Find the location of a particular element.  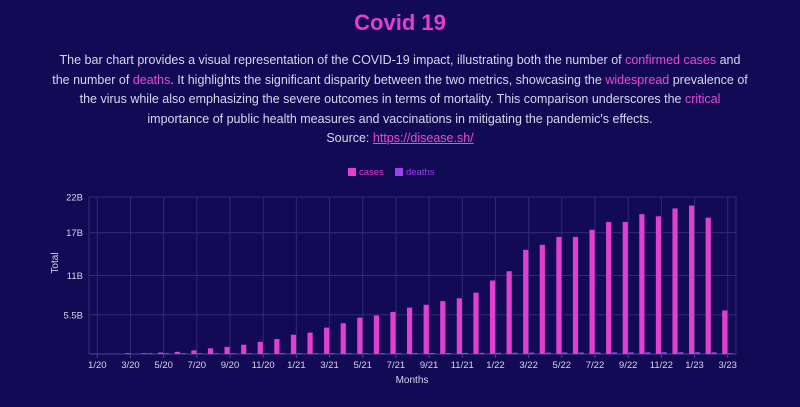

legend-label-deaths: deaths is located at coordinates (420, 172).